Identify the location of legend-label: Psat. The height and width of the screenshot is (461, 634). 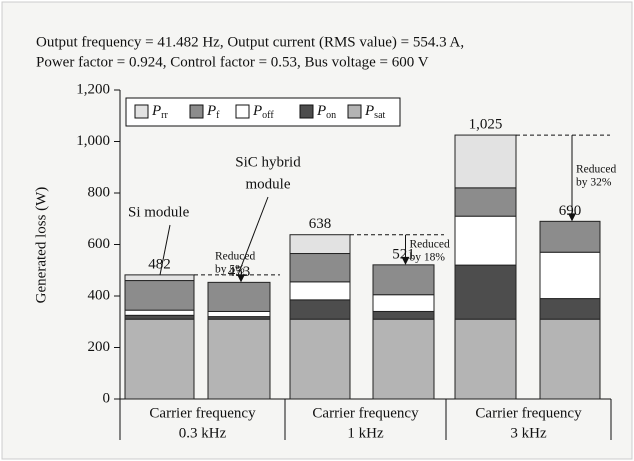
(375, 112).